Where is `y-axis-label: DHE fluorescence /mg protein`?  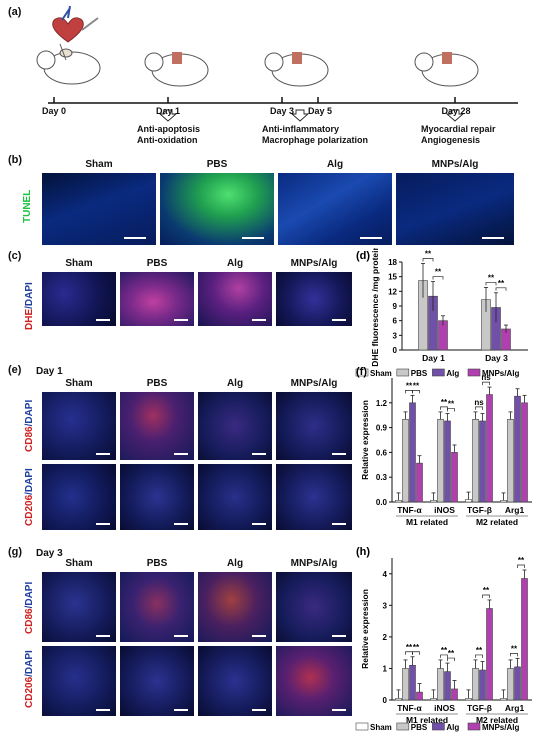
y-axis-label: DHE fluorescence /mg protein is located at coordinates (375, 307).